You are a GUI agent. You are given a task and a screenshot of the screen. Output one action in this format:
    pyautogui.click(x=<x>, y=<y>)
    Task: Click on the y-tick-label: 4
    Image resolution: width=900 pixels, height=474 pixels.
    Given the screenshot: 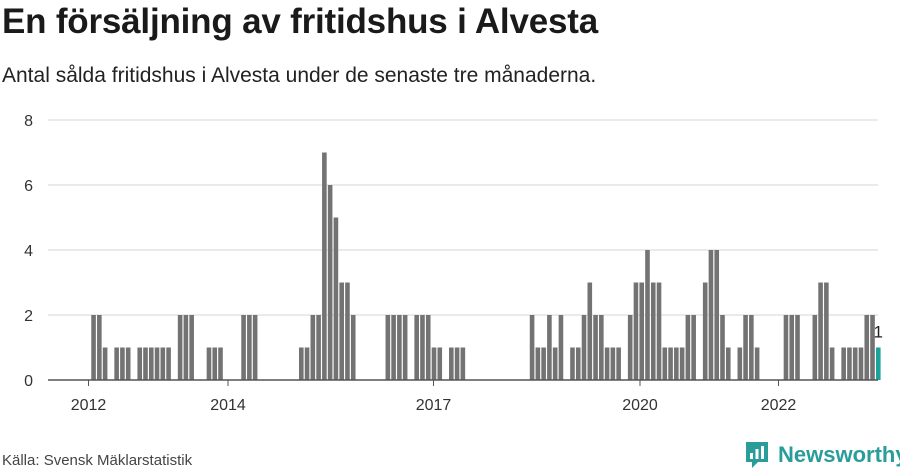 What is the action you would take?
    pyautogui.click(x=28, y=251)
    